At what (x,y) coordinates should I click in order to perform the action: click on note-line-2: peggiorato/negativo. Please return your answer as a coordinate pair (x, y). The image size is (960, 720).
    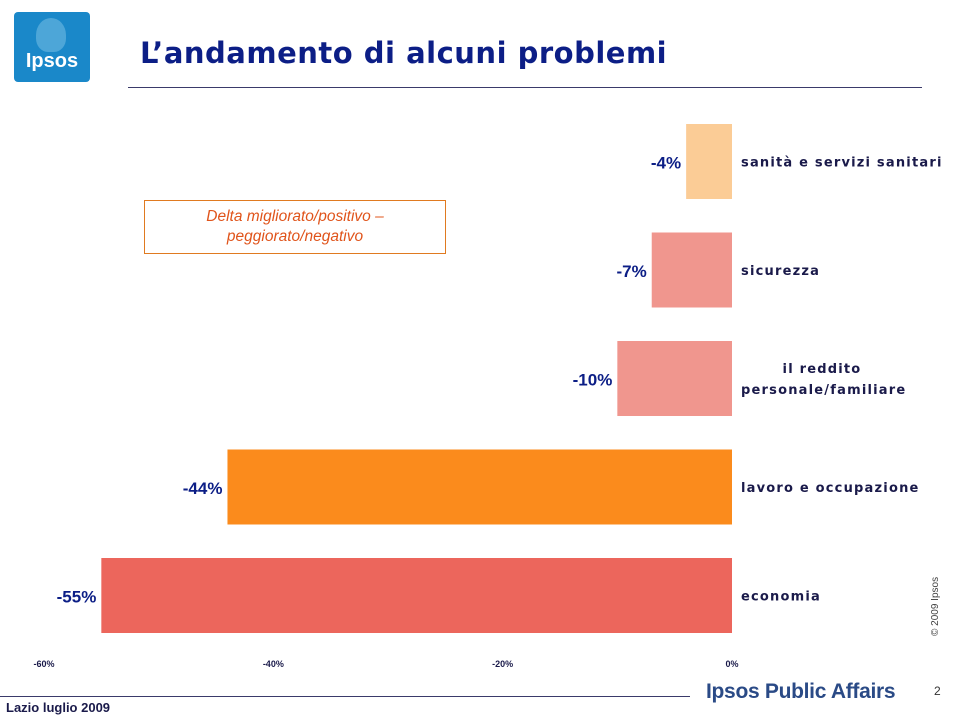
    Looking at the image, I should click on (295, 236).